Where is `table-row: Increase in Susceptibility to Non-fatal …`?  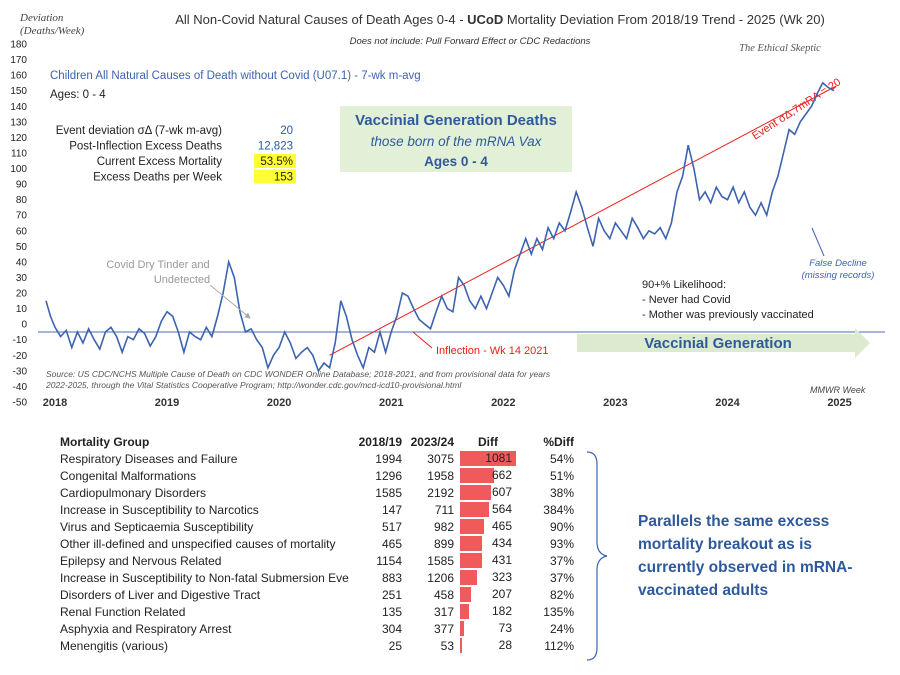 table-row: Increase in Susceptibility to Non-fatal … is located at coordinates (318, 577).